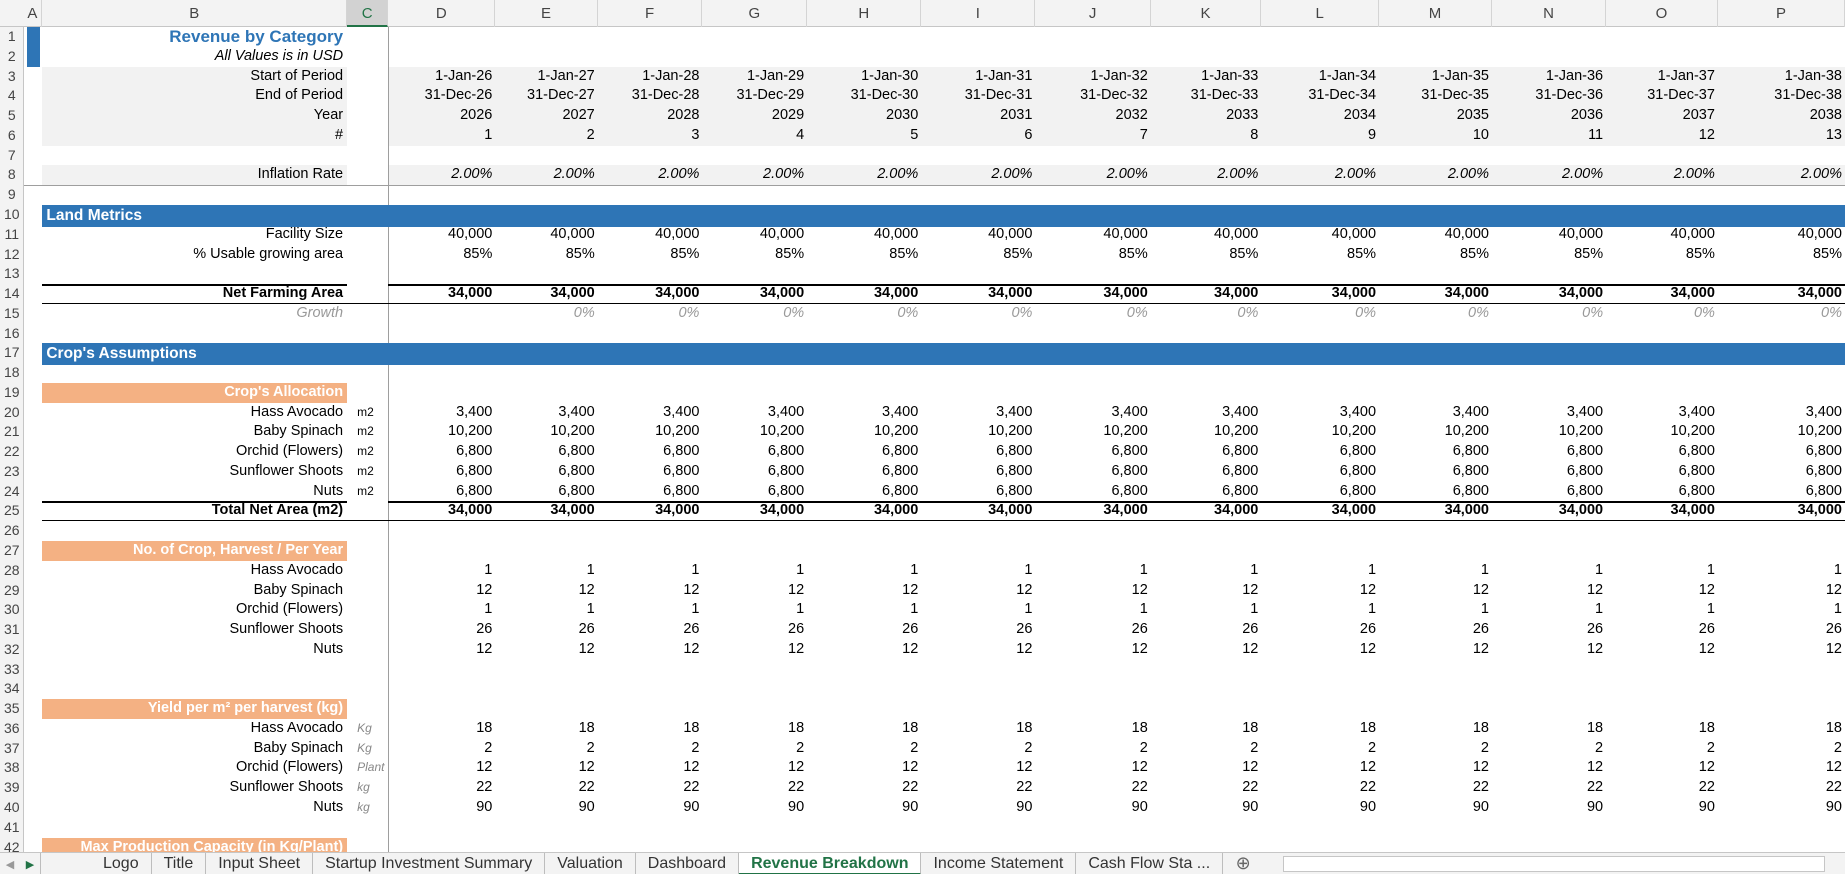  I want to click on next-arrow: ▶, so click(30, 864).